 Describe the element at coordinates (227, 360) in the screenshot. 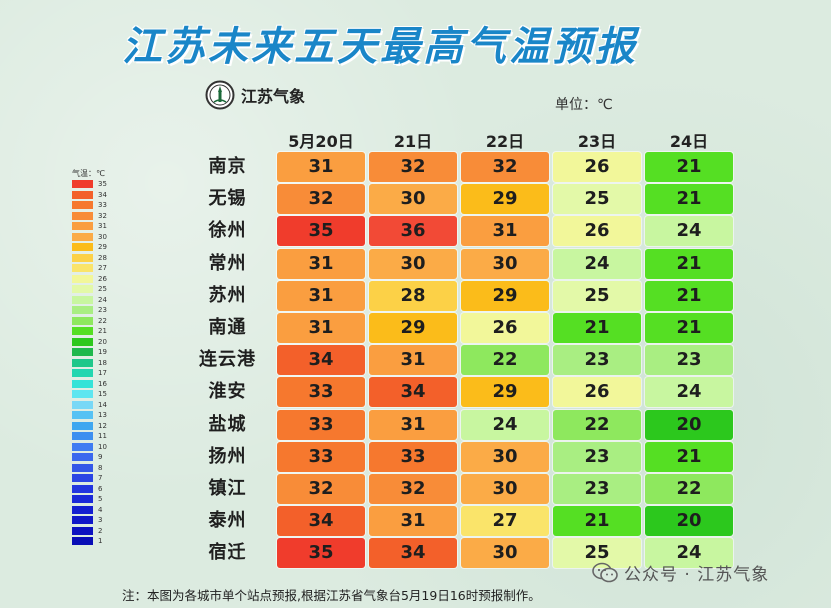

I see `city-label: 连云港` at that location.